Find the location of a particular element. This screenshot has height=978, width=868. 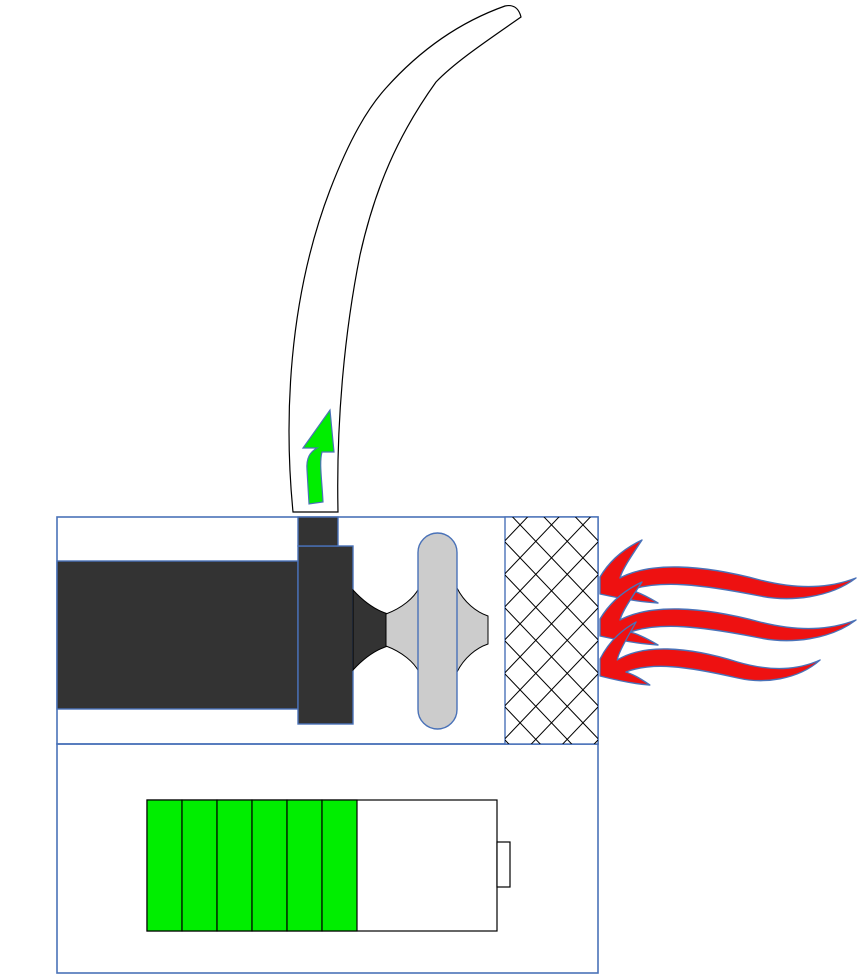

outflow-arrow-icon is located at coordinates (318, 456).